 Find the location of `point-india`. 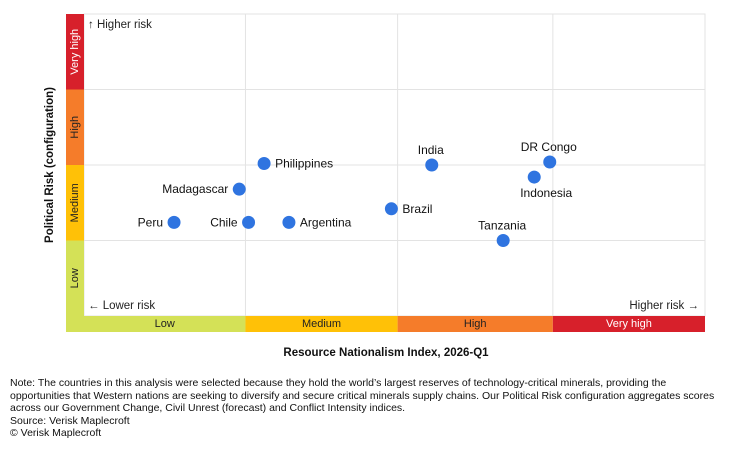

point-india is located at coordinates (432, 165).